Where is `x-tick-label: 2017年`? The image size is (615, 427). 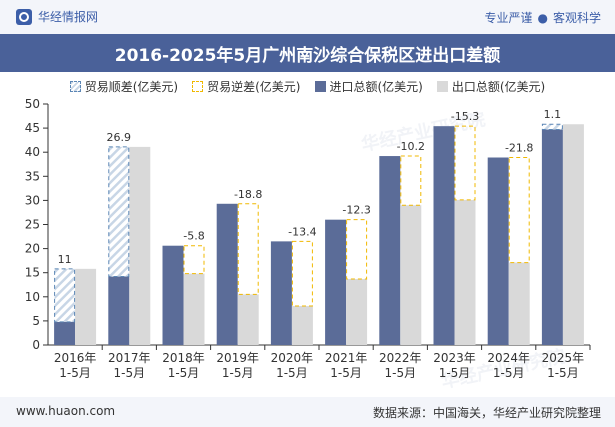 x-tick-label: 2017年 is located at coordinates (129, 358).